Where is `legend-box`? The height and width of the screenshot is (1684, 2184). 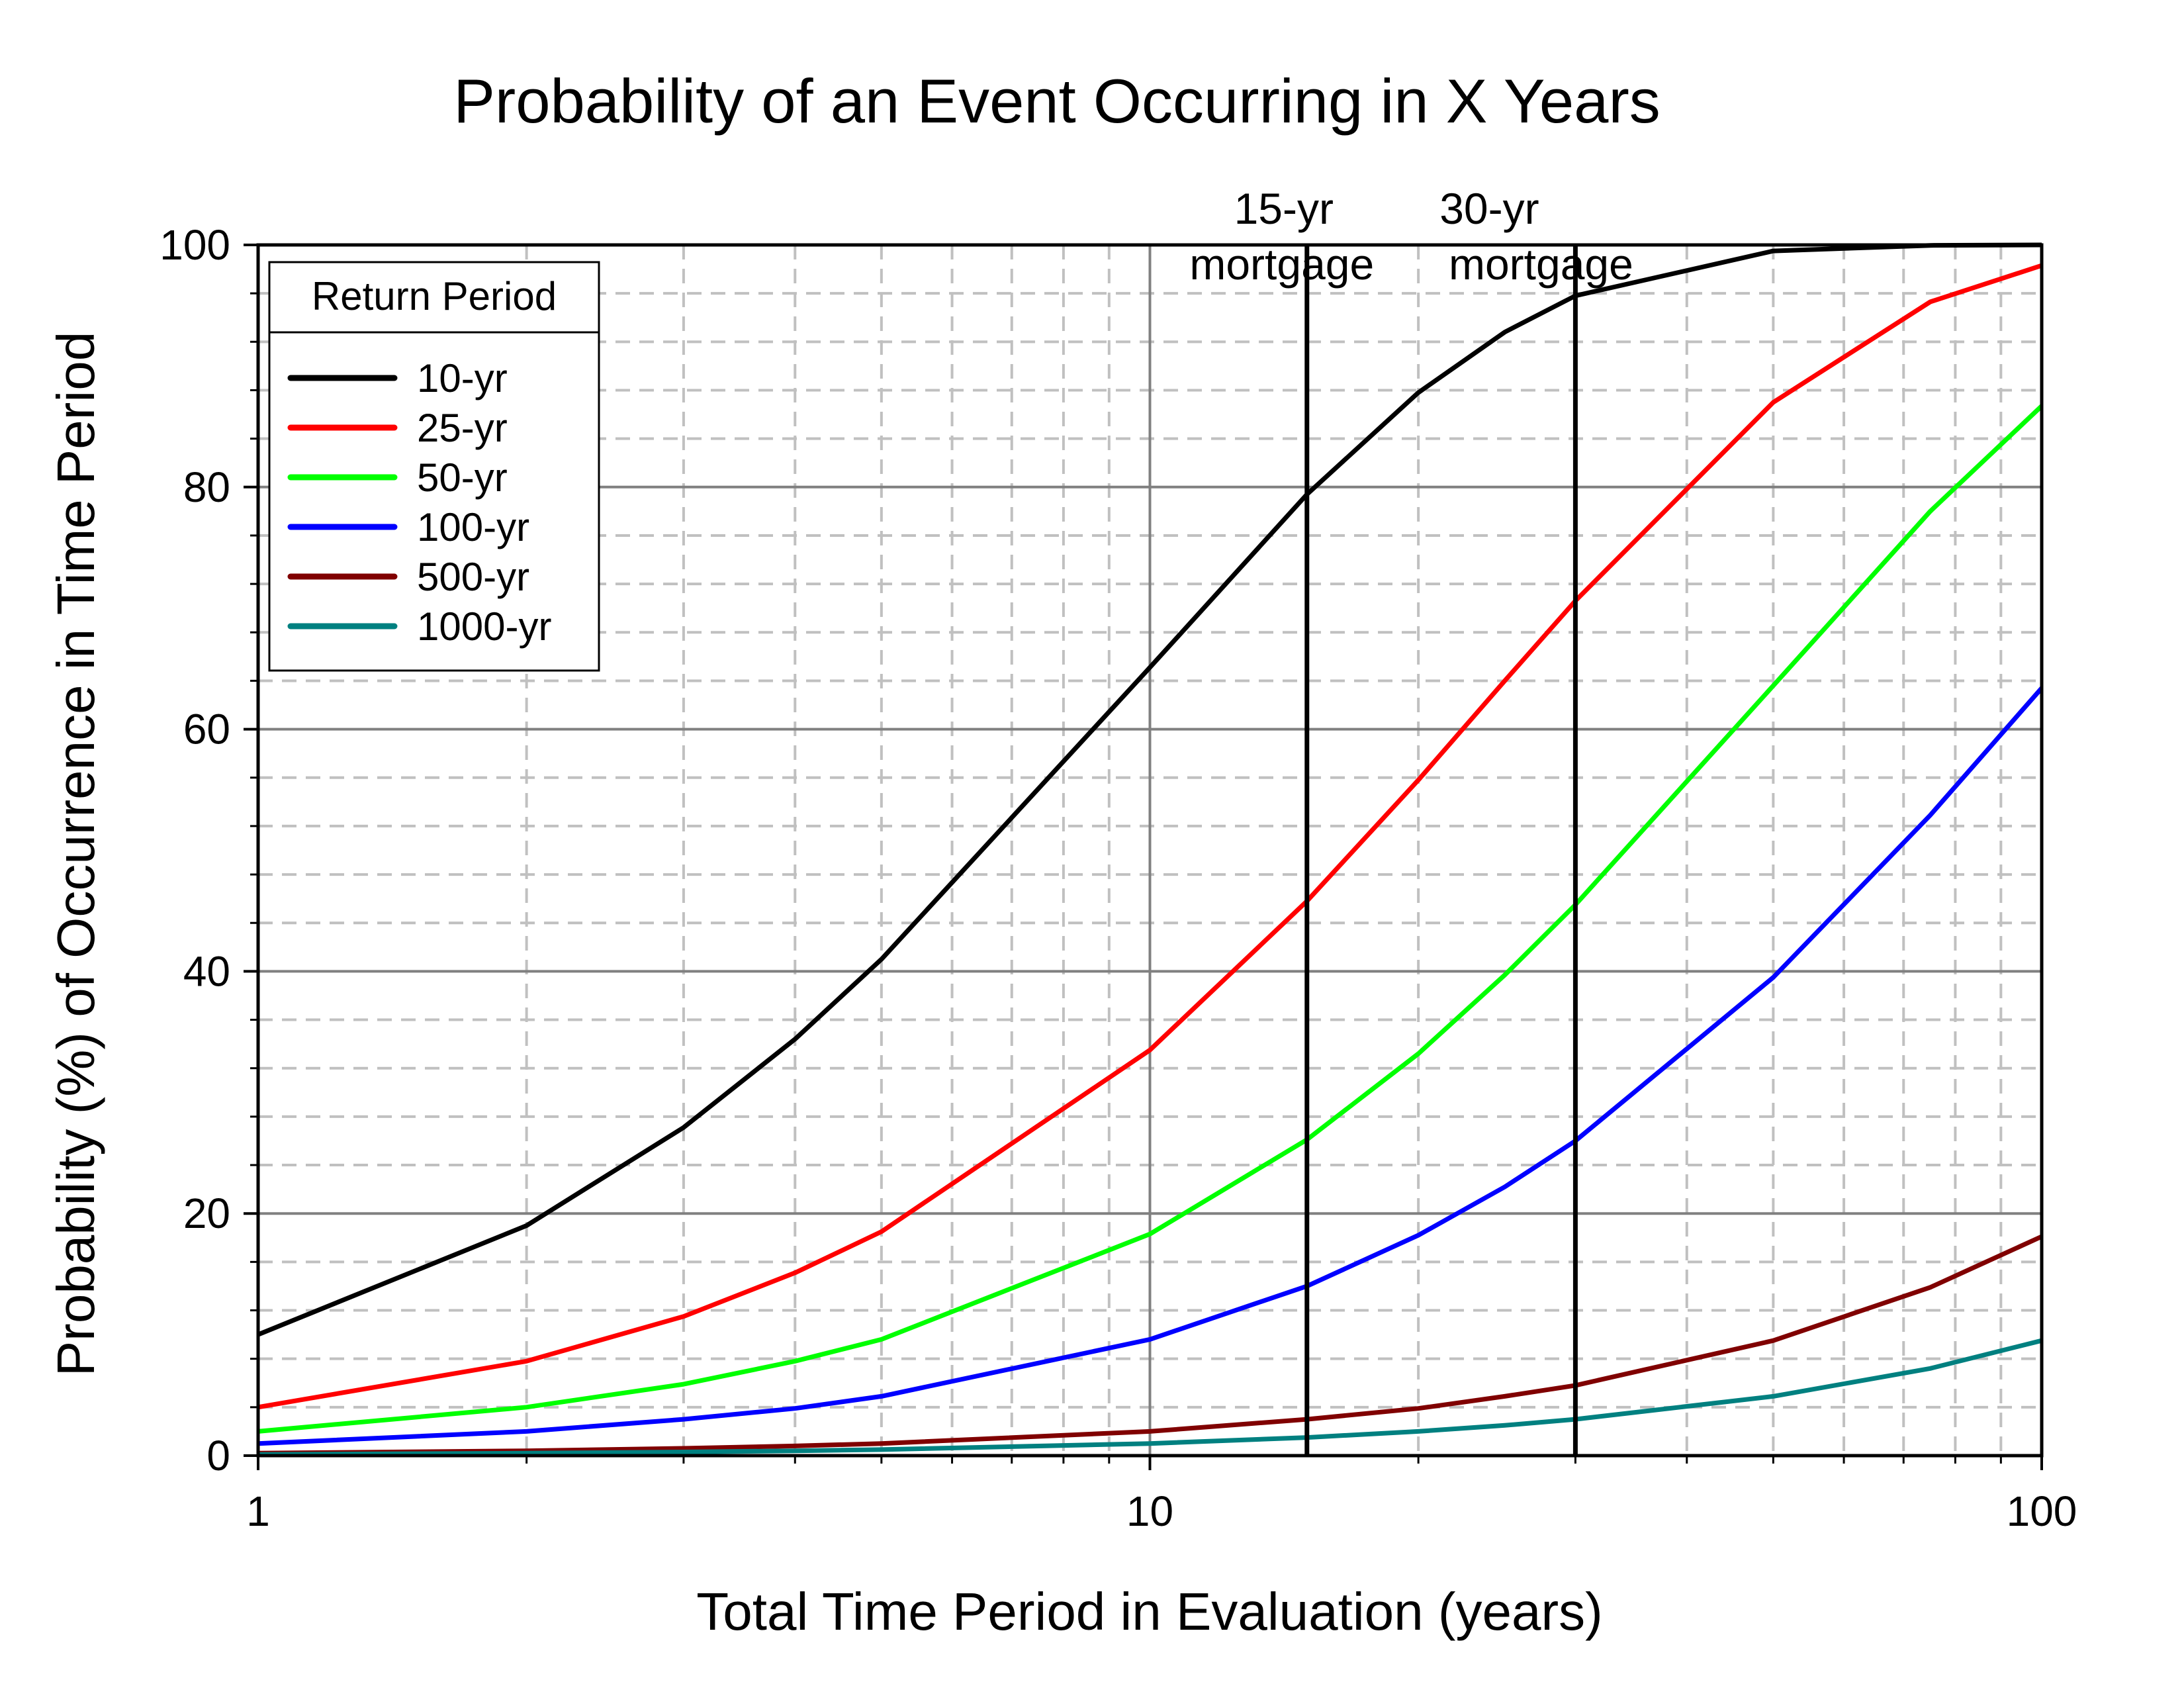 legend-box is located at coordinates (434, 466).